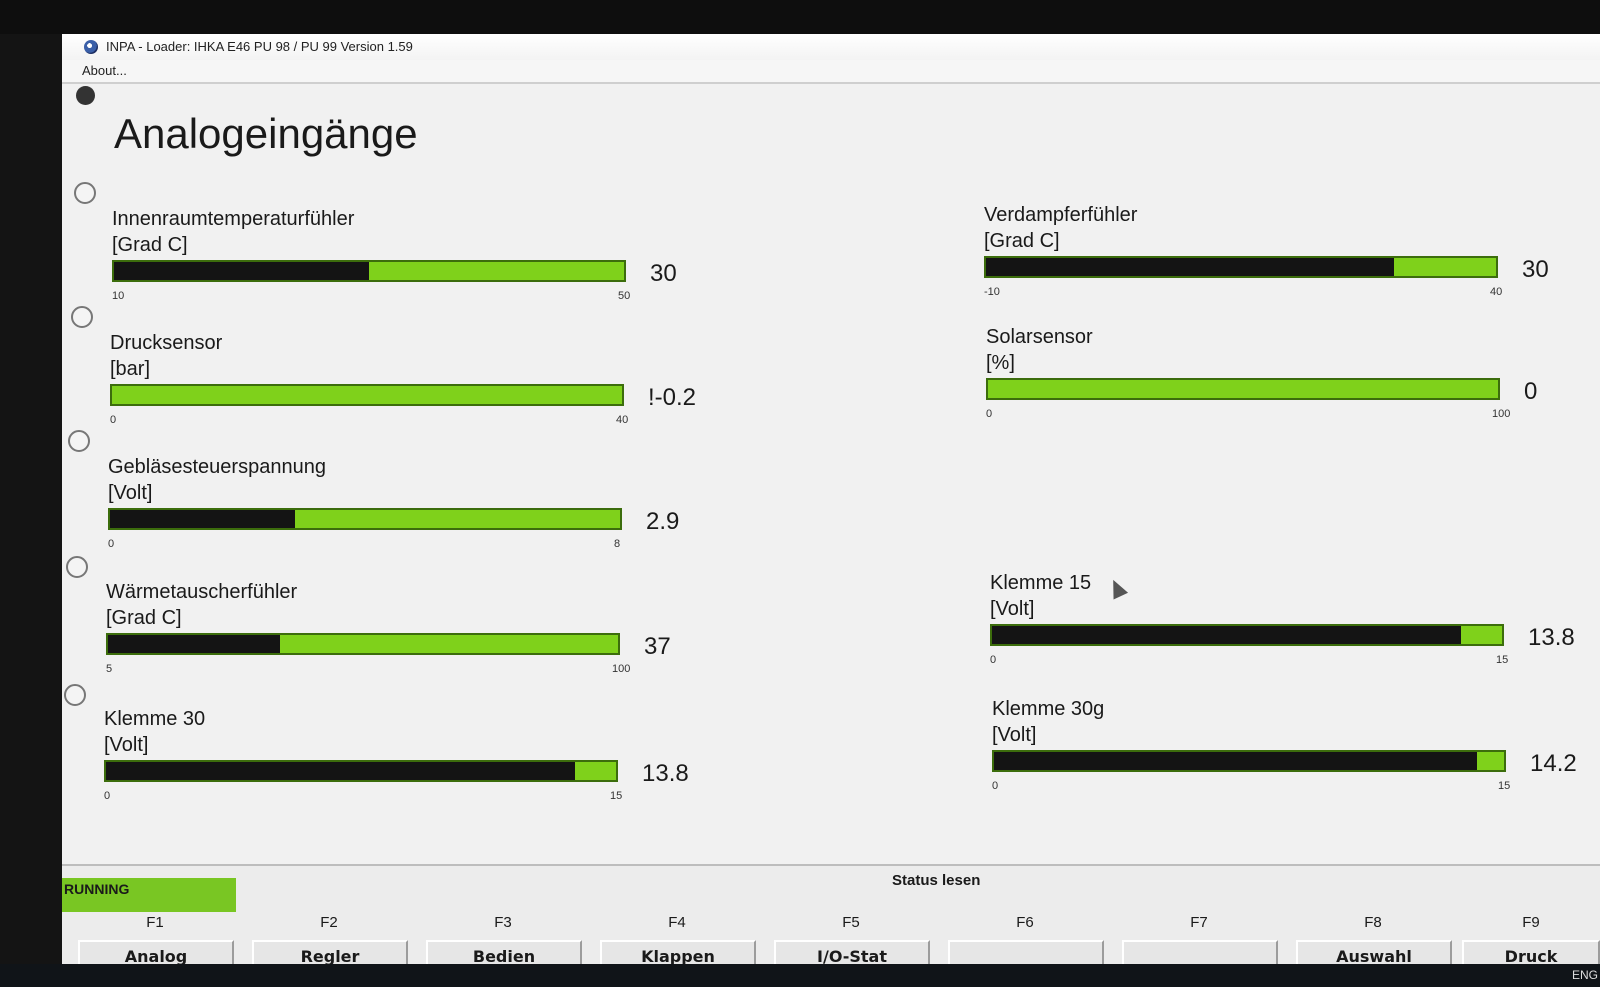 This screenshot has height=987, width=1600. Describe the element at coordinates (155, 719) in the screenshot. I see `gauge-label: Klemme 30` at that location.